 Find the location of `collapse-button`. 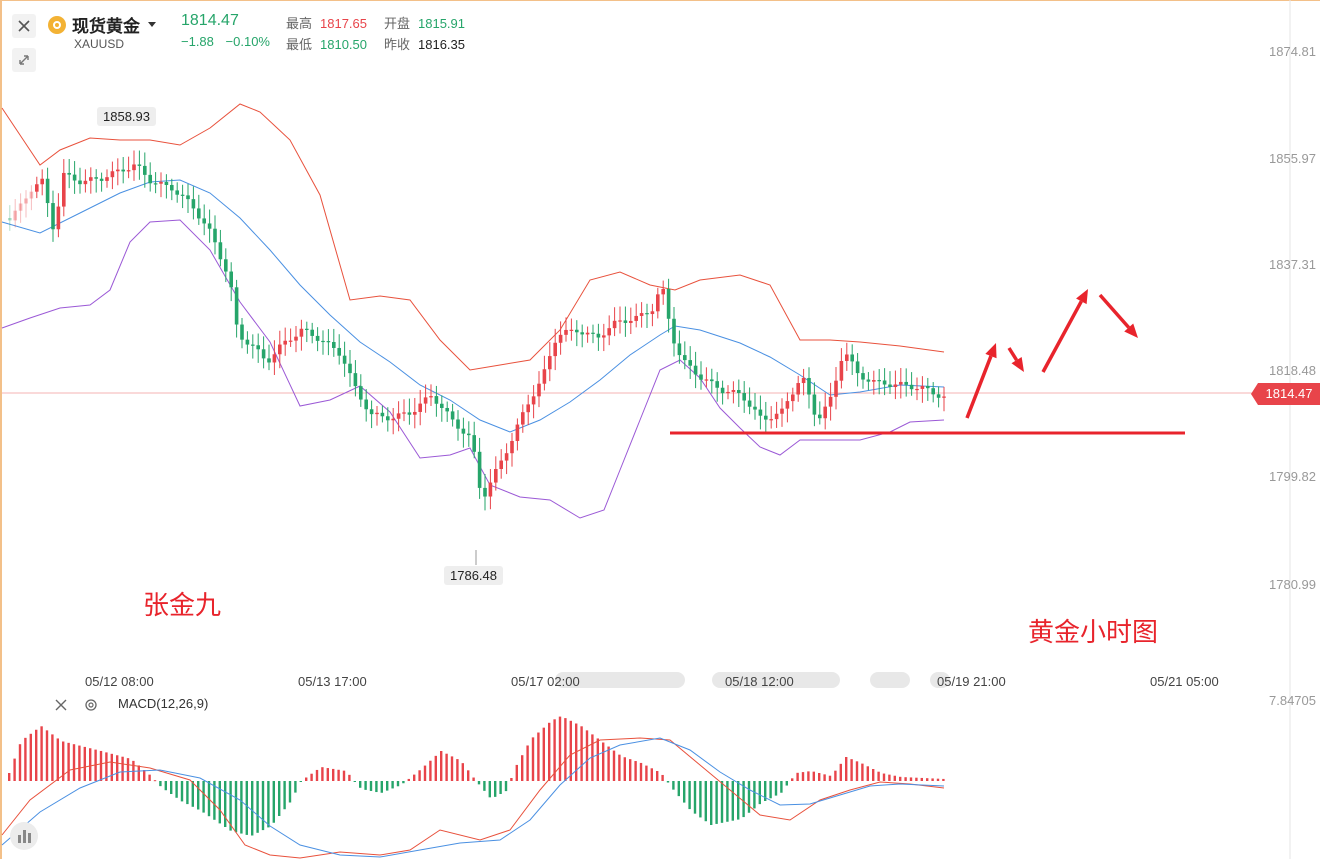

collapse-button is located at coordinates (24, 60).